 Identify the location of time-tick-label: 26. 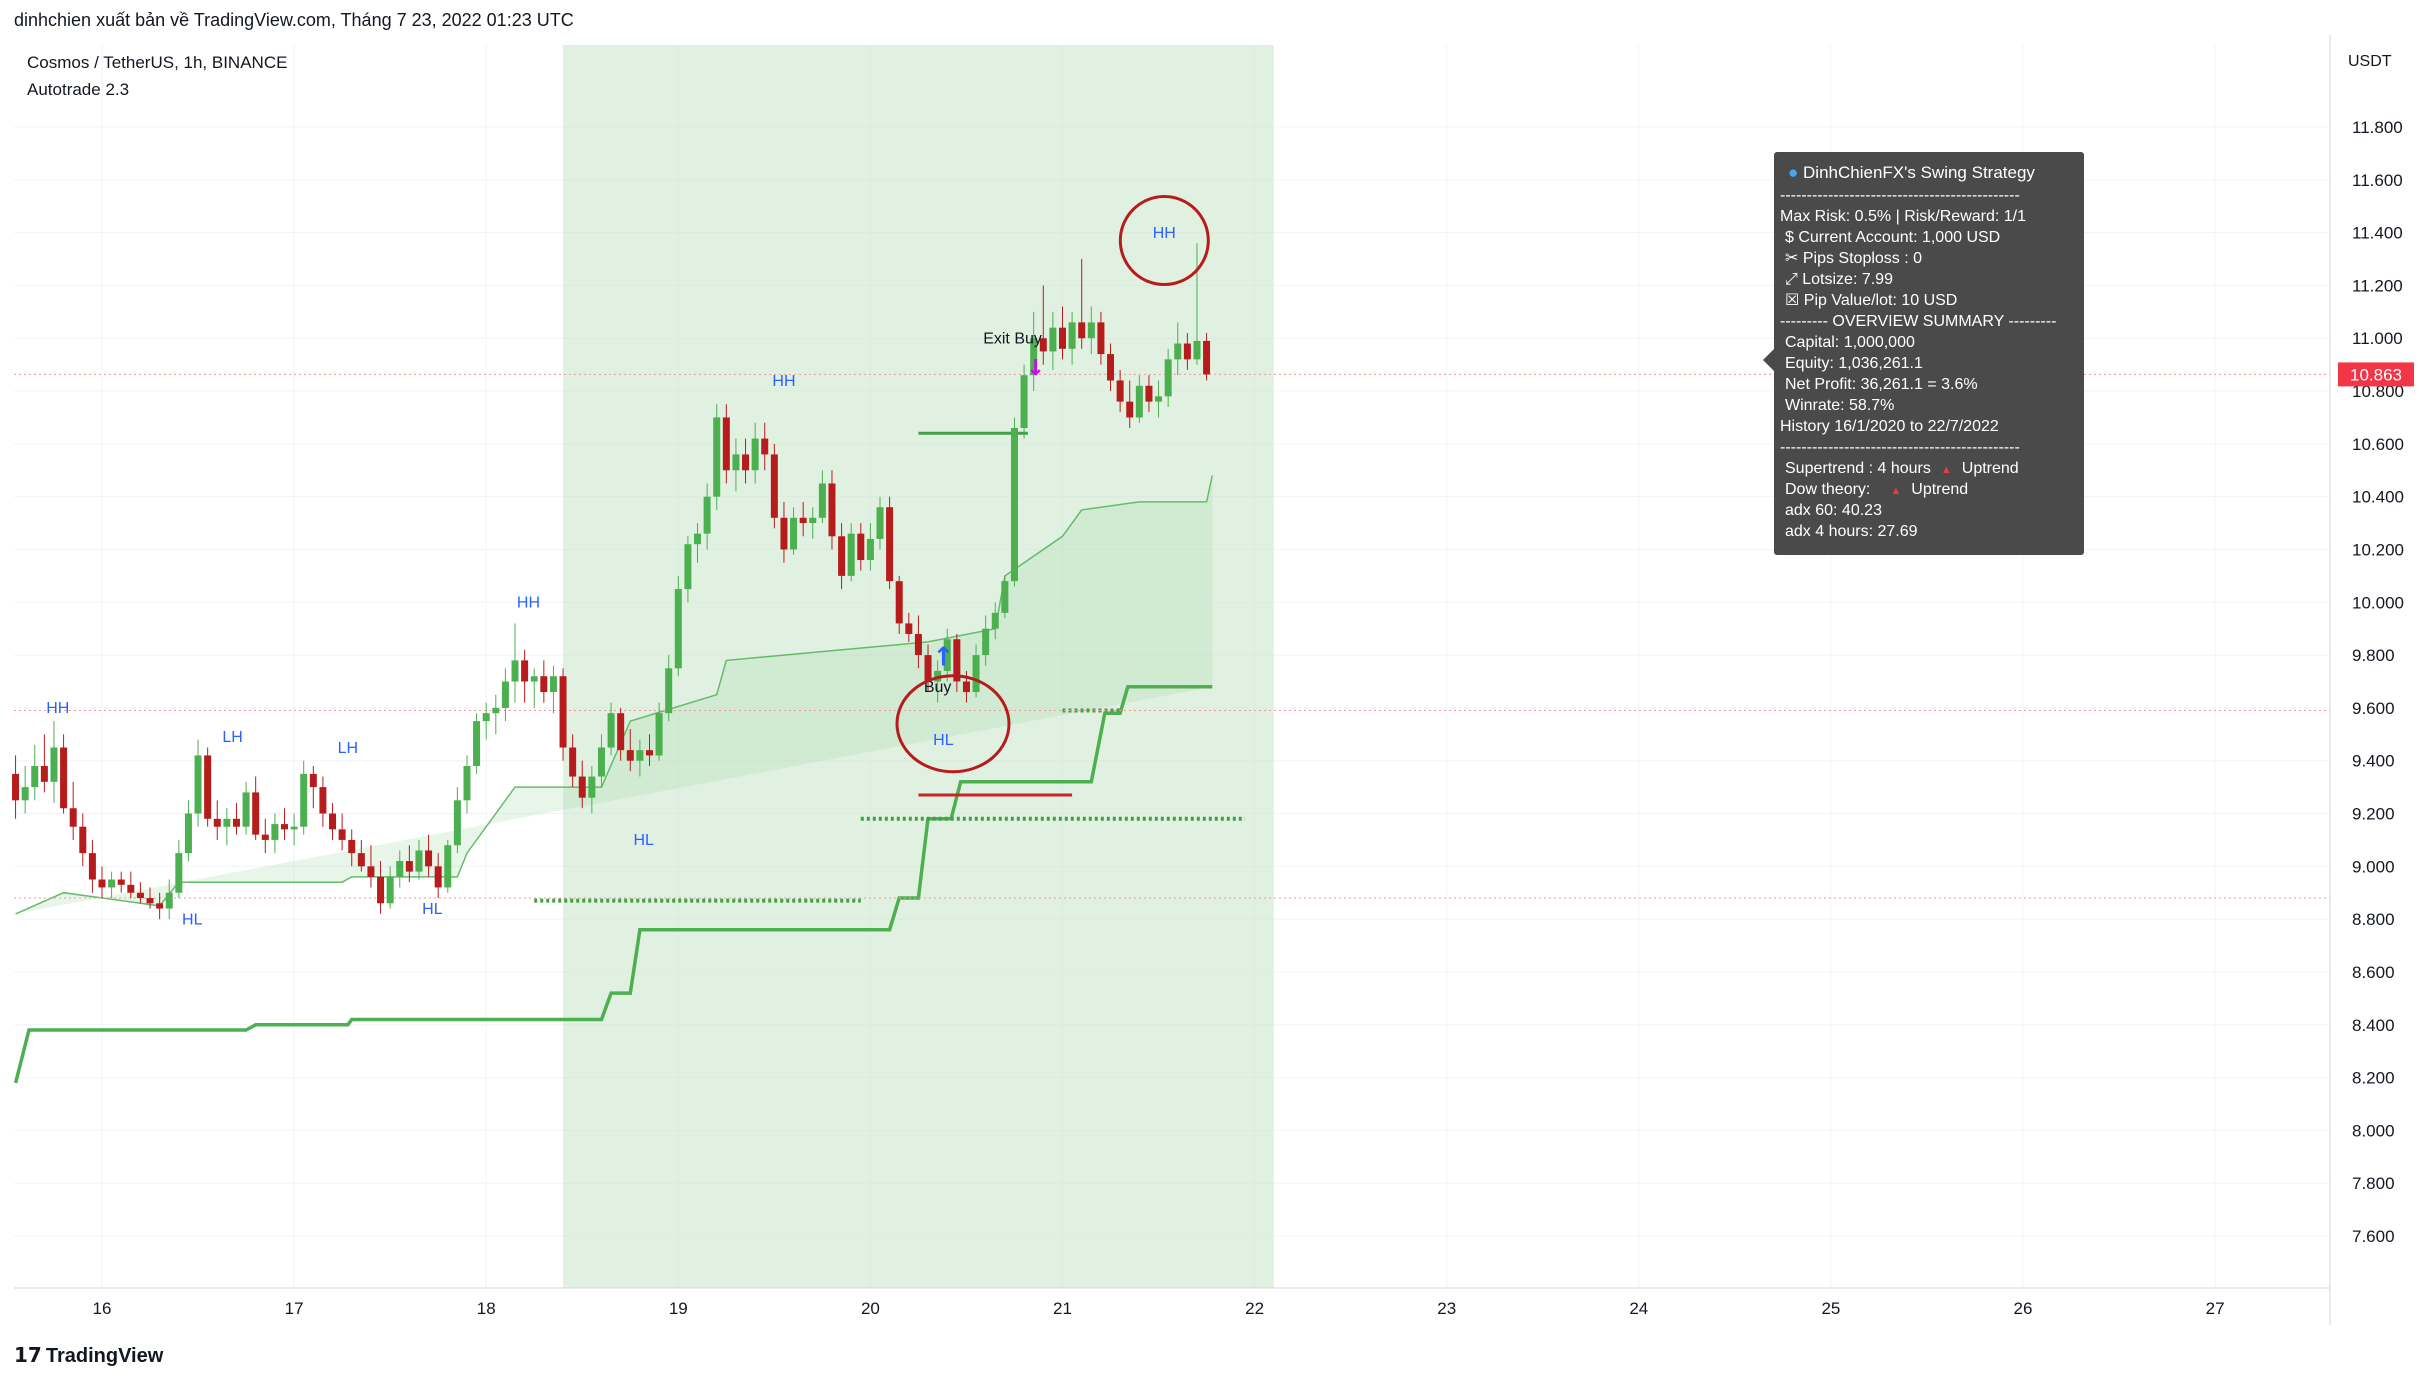
(2023, 1308).